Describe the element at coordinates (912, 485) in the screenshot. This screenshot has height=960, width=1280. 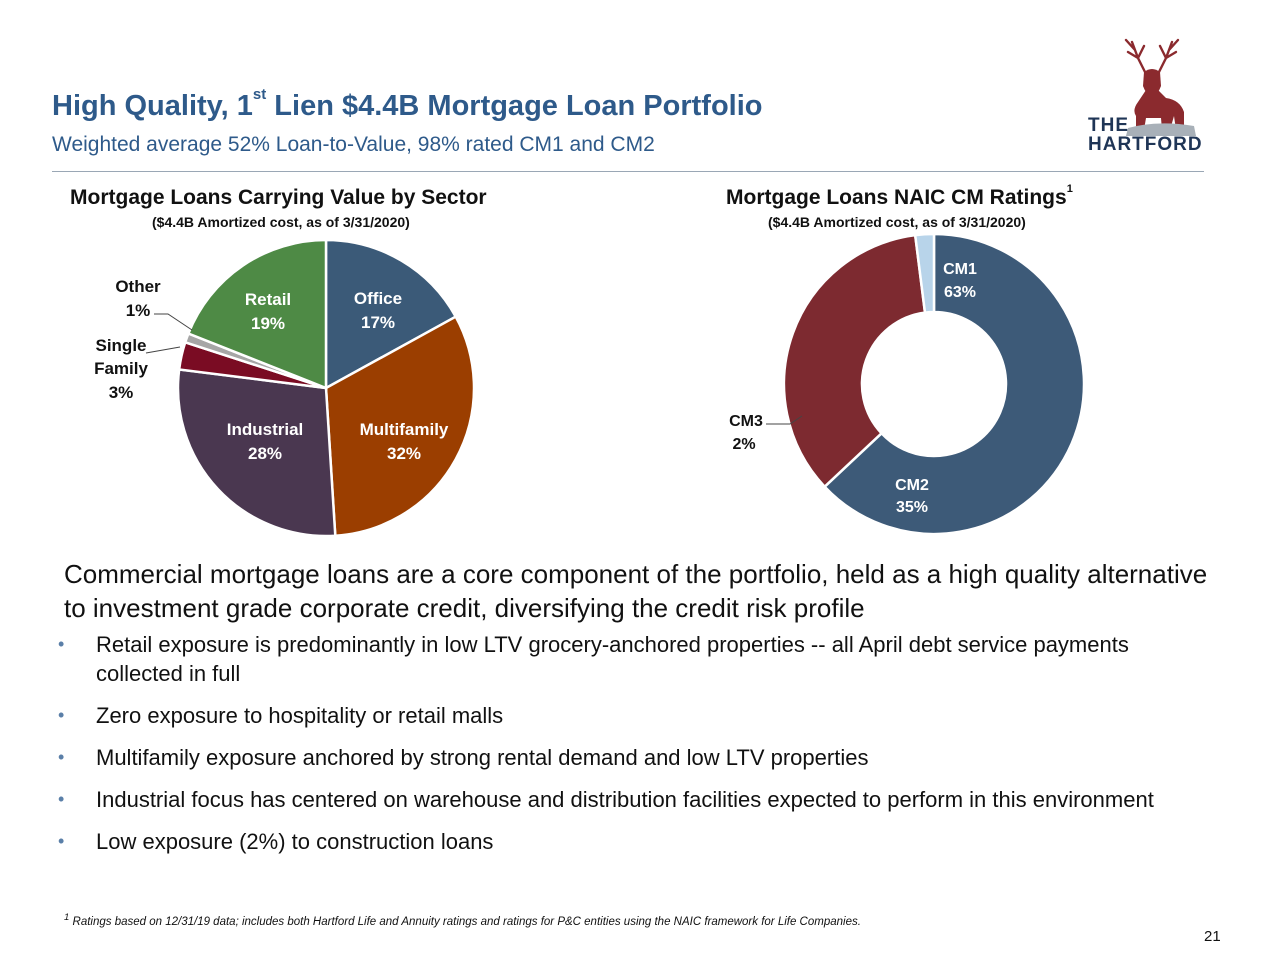
I see `donut-label-cm2: CM2` at that location.